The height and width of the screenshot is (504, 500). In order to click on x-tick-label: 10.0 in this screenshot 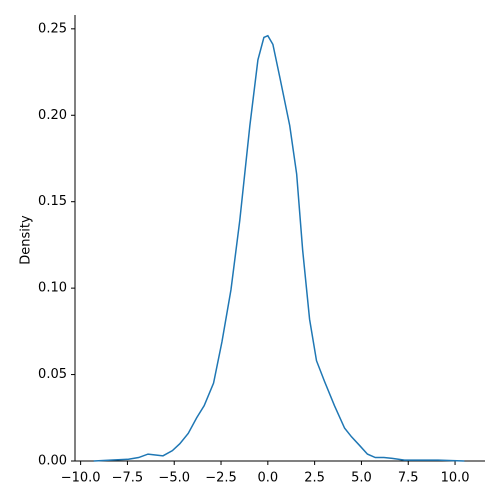, I will do `click(455, 478)`.